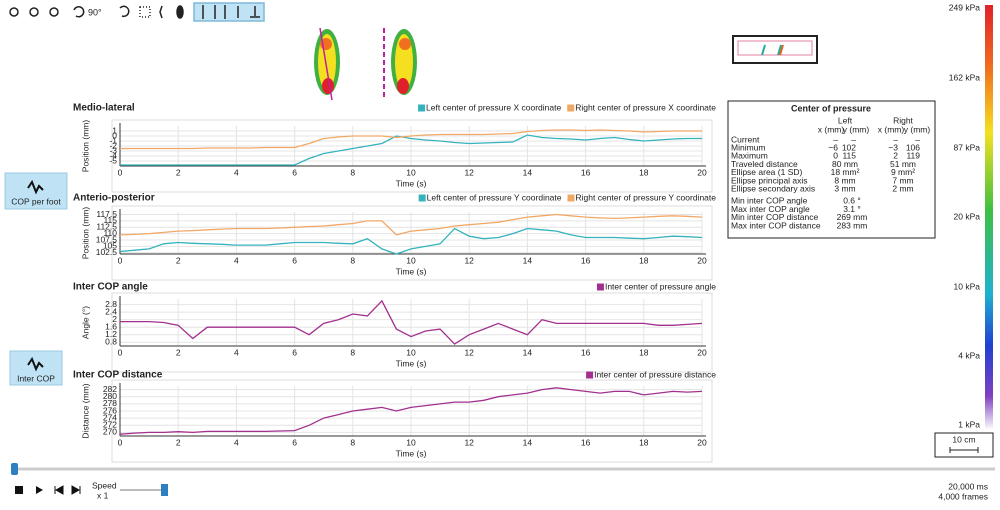 Image resolution: width=1000 pixels, height=510 pixels. What do you see at coordinates (110, 233) in the screenshot?
I see `y-tick-label: 110` at bounding box center [110, 233].